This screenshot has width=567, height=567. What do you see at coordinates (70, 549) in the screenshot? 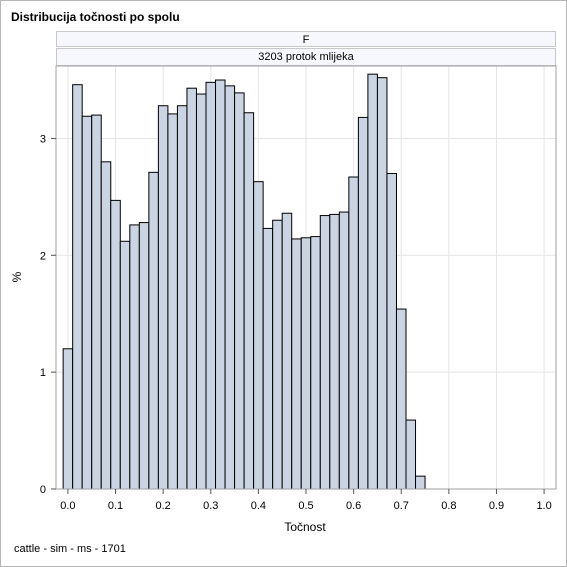
I see `footnote: cattle - sim - ms - 1701` at bounding box center [70, 549].